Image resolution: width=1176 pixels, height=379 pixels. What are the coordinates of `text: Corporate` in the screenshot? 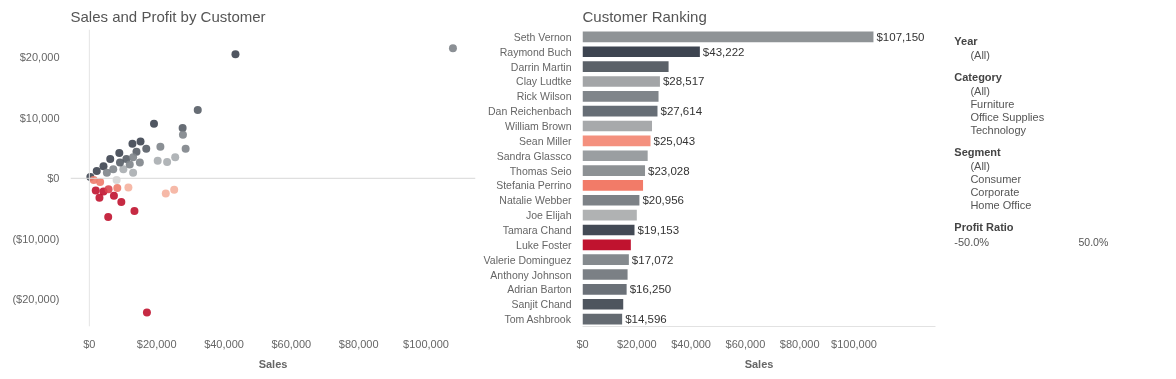 It's located at (995, 191).